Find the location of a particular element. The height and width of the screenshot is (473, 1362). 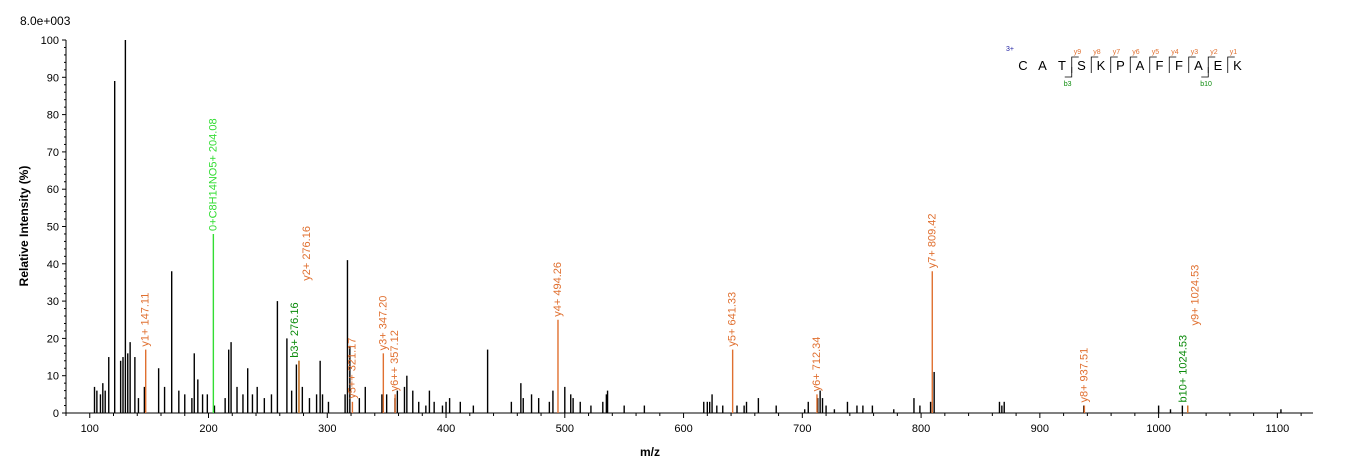

y-tick-label: 10 is located at coordinates (53, 377).